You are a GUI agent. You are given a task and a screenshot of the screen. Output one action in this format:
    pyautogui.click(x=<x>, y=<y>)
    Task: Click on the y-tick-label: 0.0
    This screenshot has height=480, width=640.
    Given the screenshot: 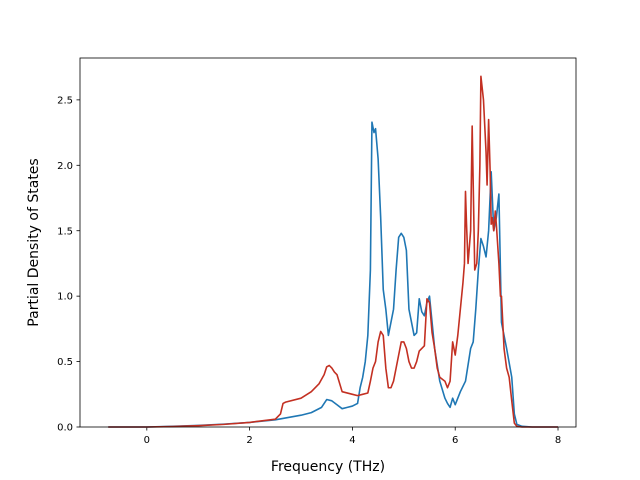 What is the action you would take?
    pyautogui.click(x=65, y=428)
    